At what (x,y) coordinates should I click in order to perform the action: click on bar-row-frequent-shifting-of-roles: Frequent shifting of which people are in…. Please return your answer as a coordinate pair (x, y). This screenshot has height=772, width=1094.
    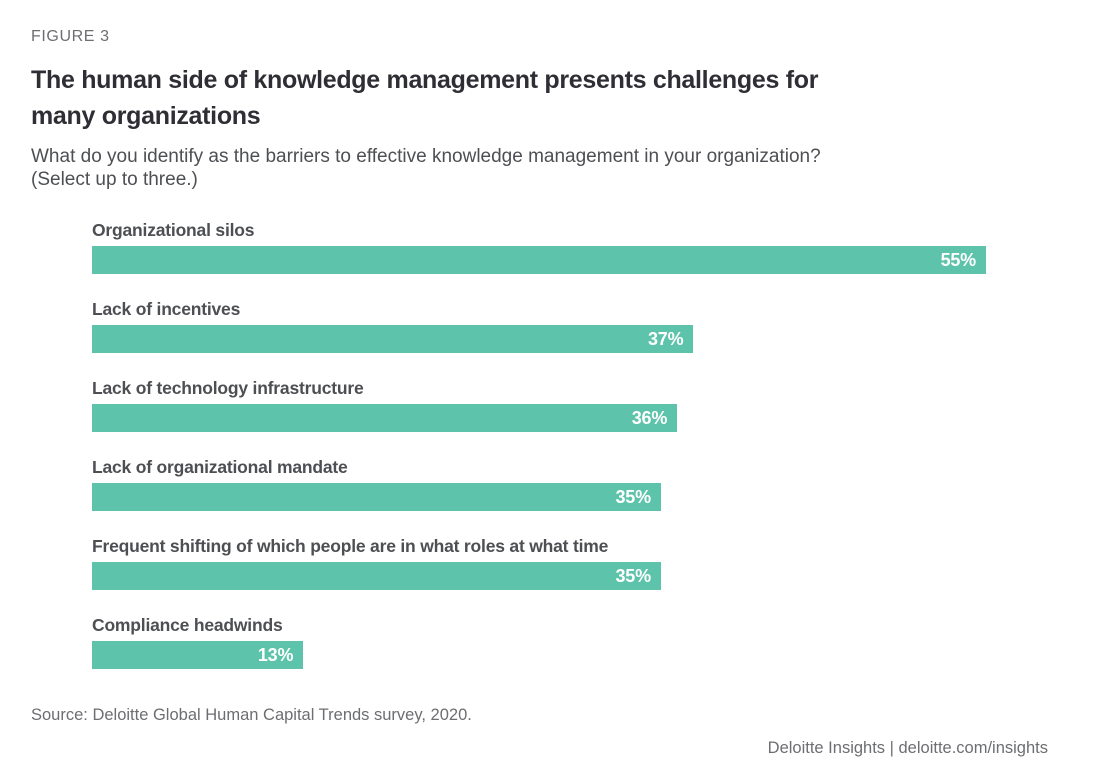
    Looking at the image, I should click on (539, 562).